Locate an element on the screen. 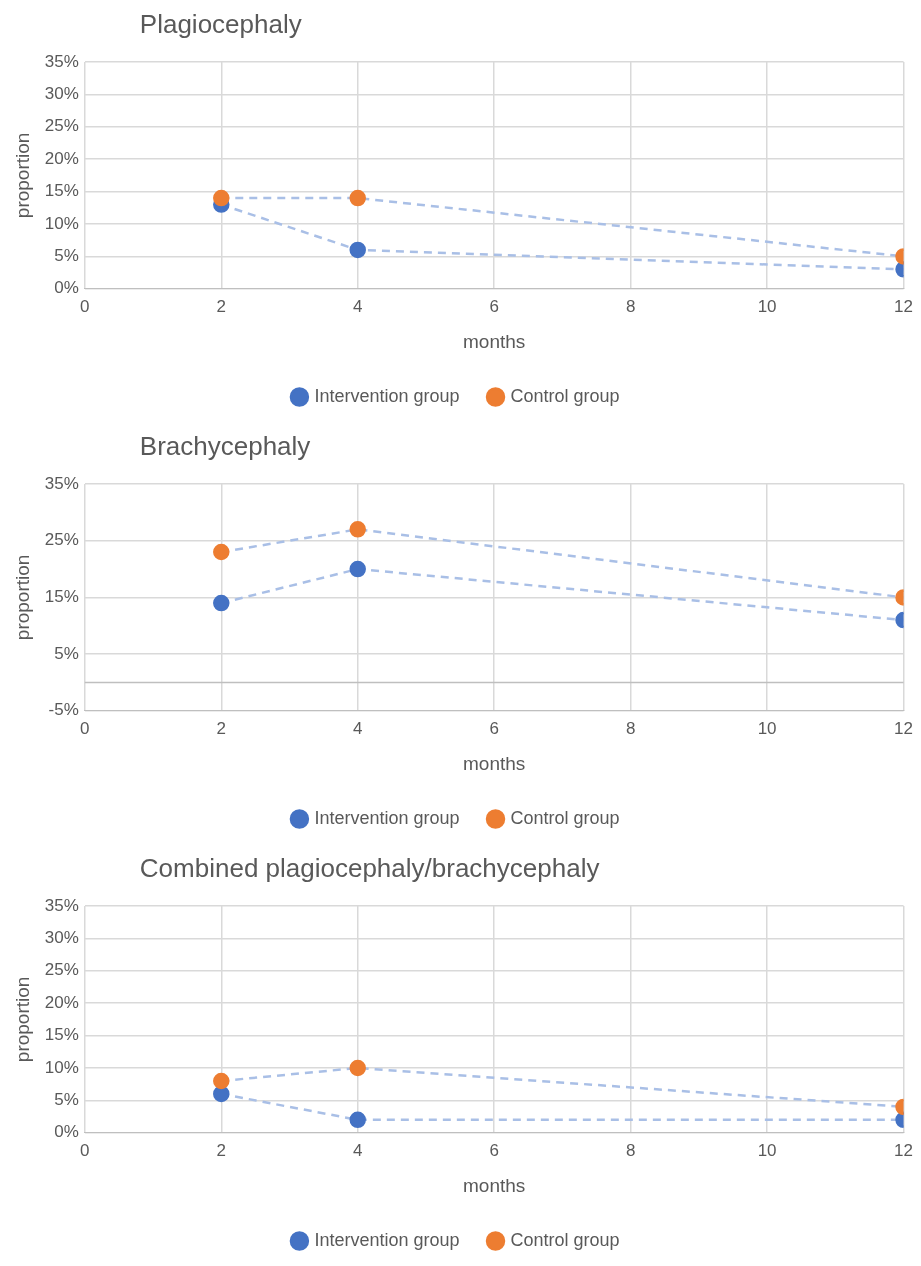 Image resolution: width=921 pixels, height=1266 pixels. y-tick-label: -5% is located at coordinates (63, 710).